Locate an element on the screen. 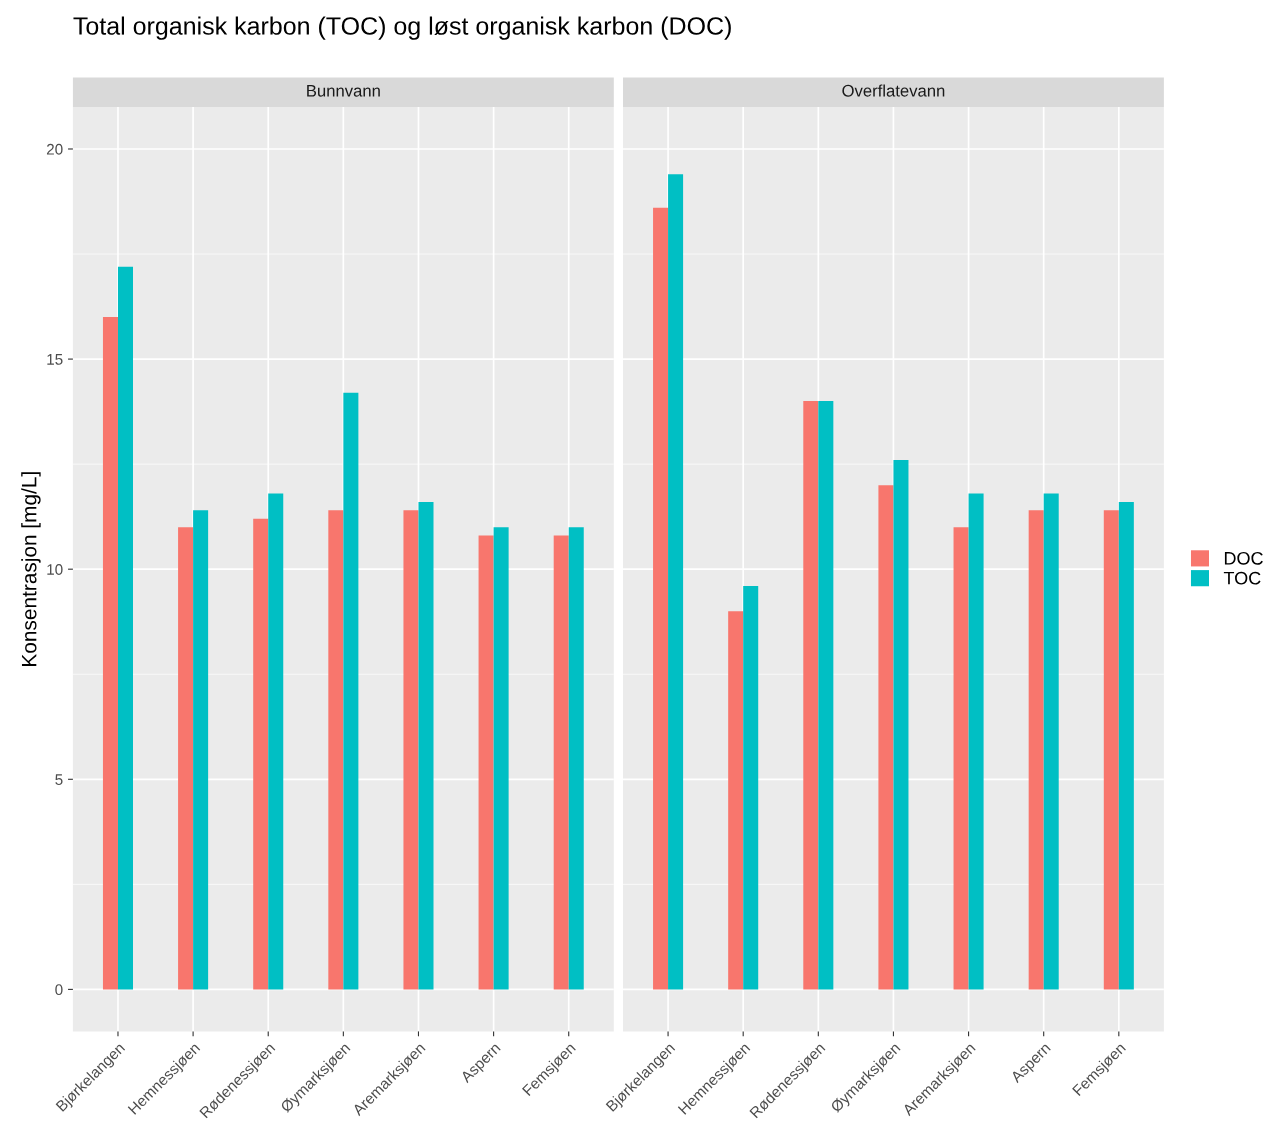  chart-title: Total organisk karbon (TOC) og løst organisk karbon (DOC) is located at coordinates (402, 28).